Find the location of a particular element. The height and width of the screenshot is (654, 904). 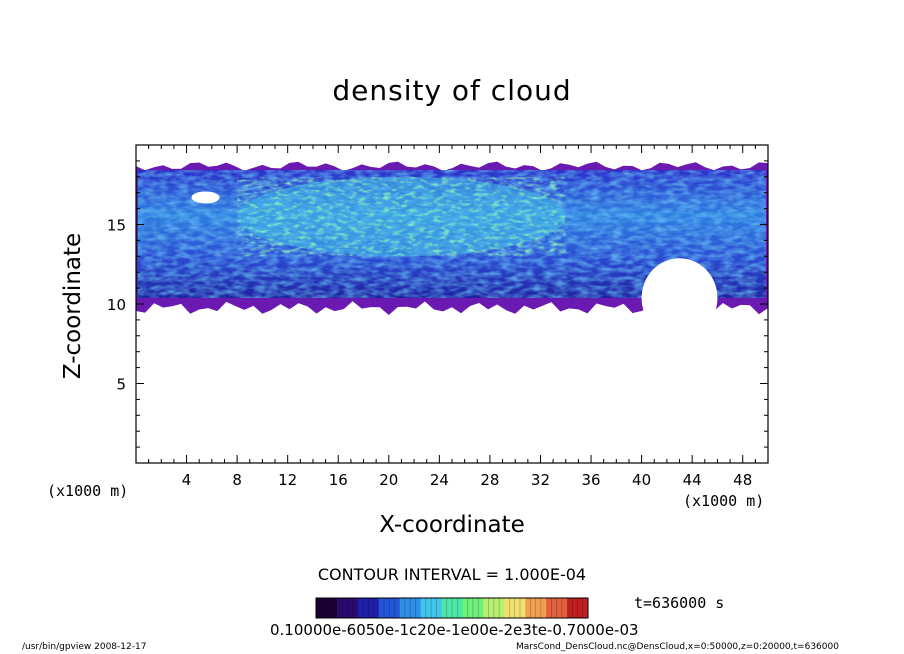

y-tick-label: 5 is located at coordinates (121, 385).